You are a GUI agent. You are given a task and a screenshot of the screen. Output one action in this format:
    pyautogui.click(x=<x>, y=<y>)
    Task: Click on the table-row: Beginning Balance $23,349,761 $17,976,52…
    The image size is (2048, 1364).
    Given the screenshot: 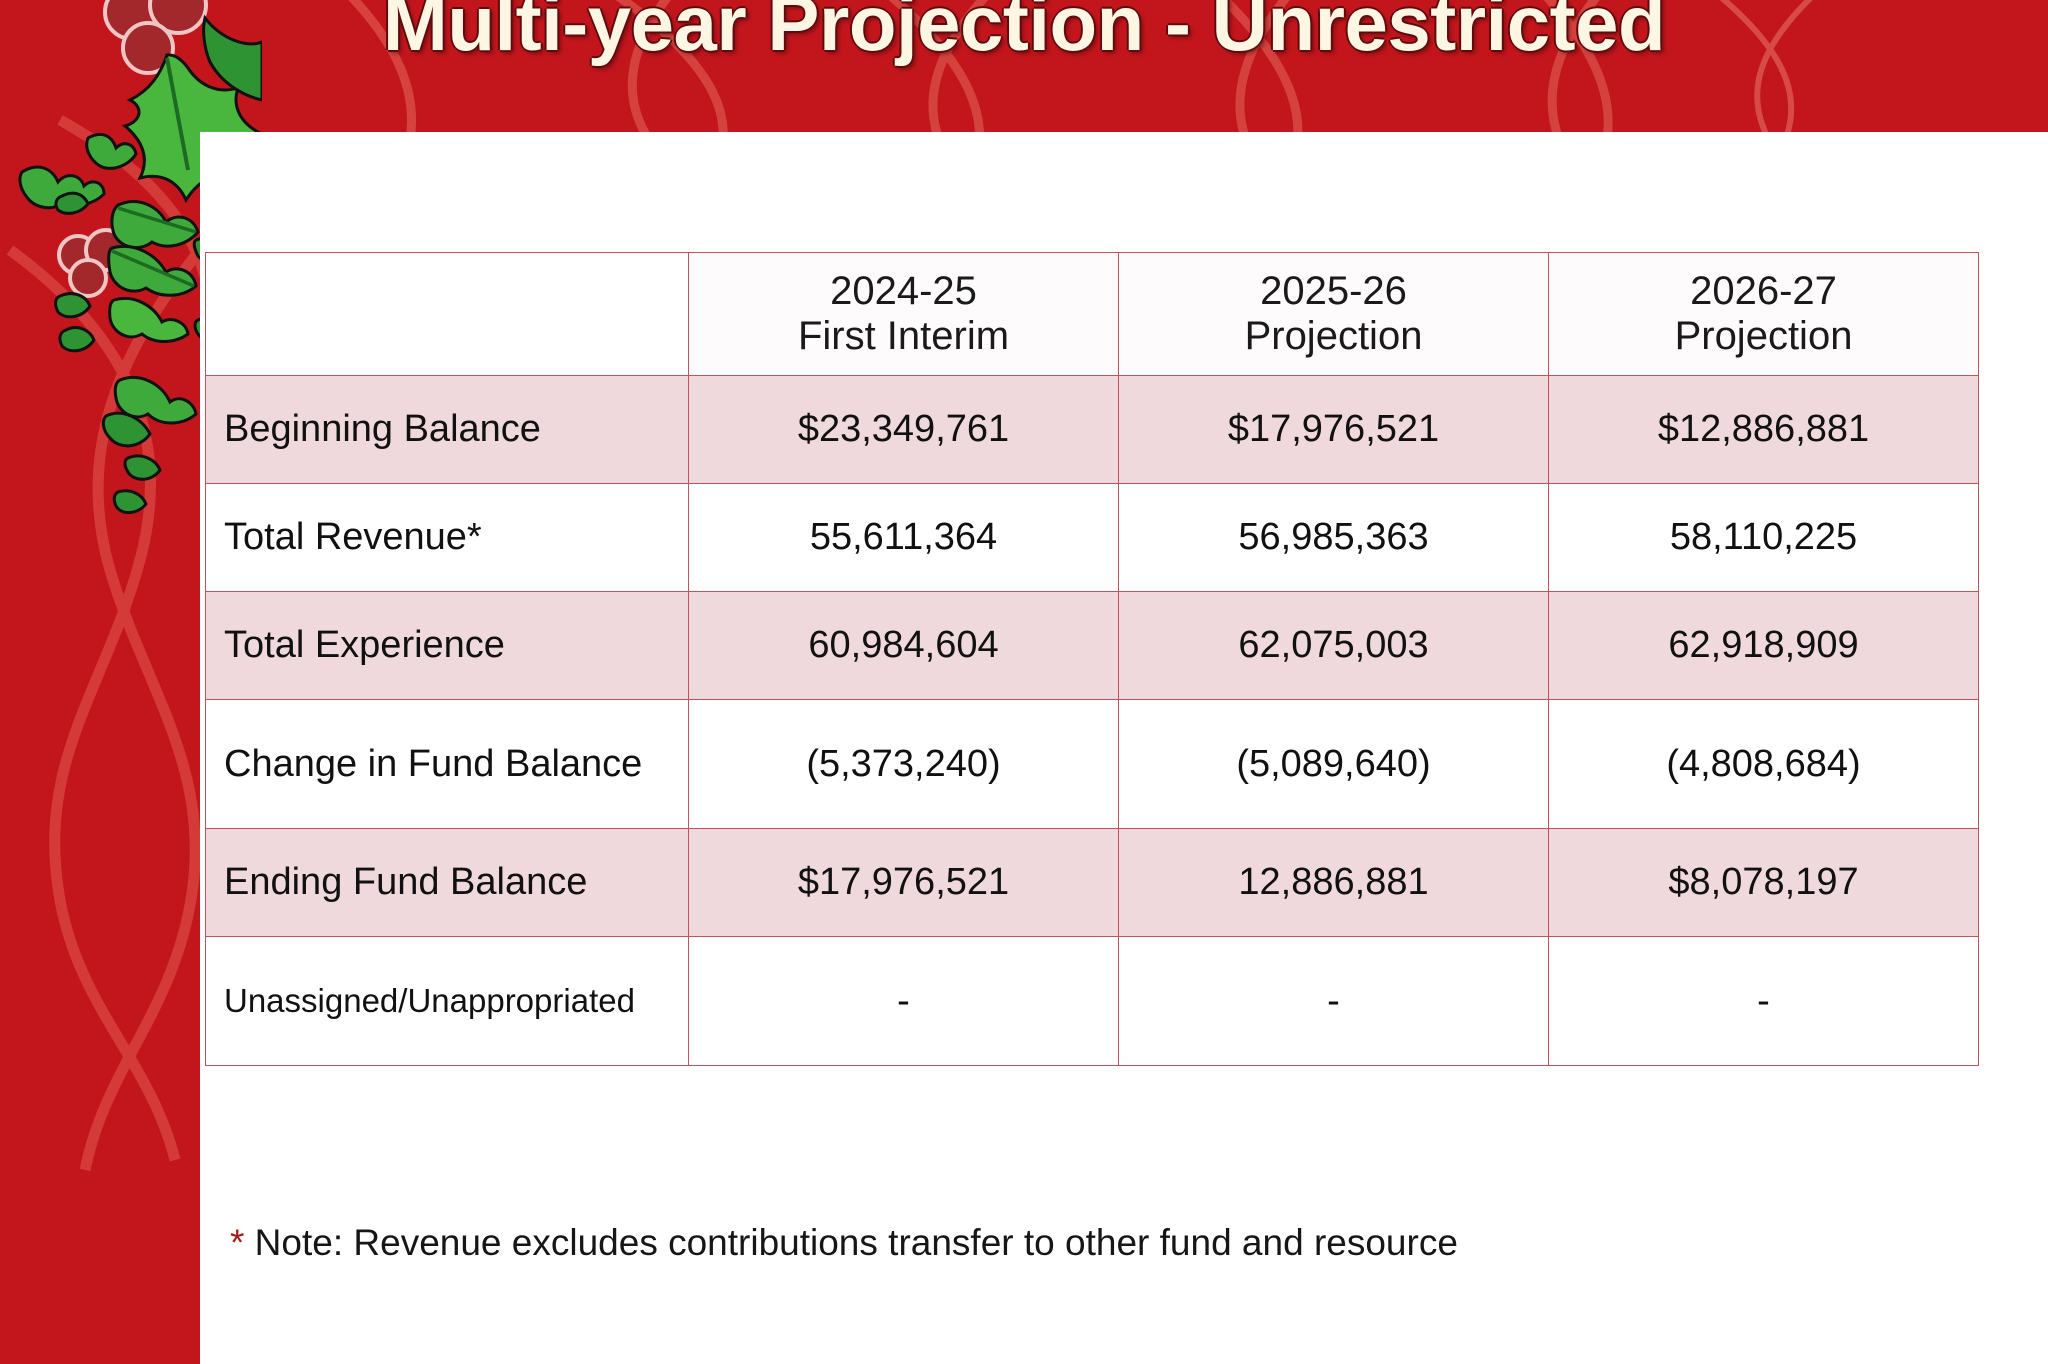 What is the action you would take?
    pyautogui.click(x=1092, y=429)
    